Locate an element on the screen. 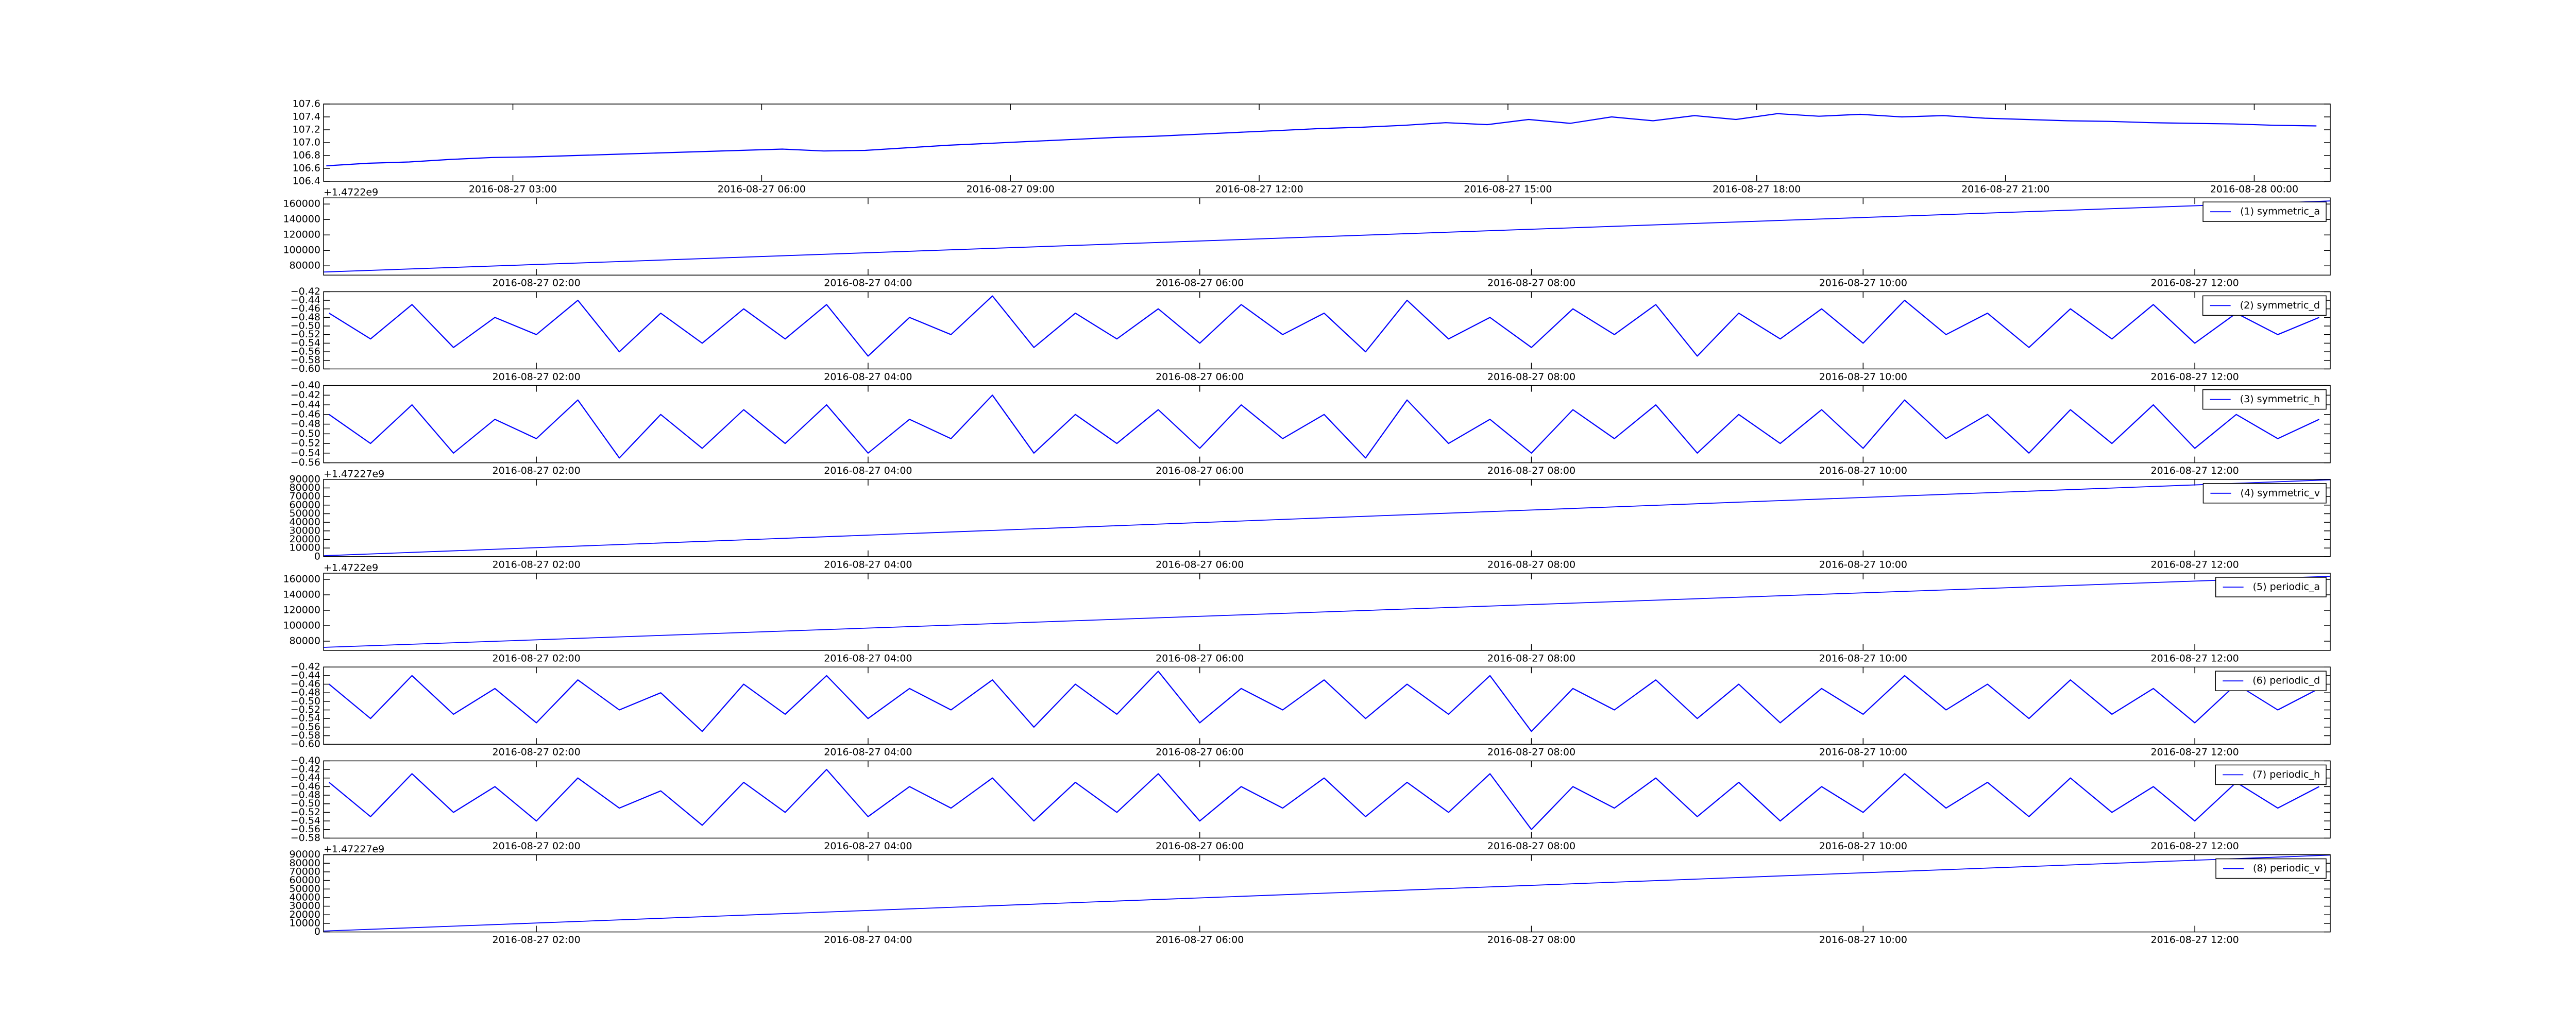 The width and height of the screenshot is (2576, 1030). legend: (5) periodic_a is located at coordinates (2271, 587).